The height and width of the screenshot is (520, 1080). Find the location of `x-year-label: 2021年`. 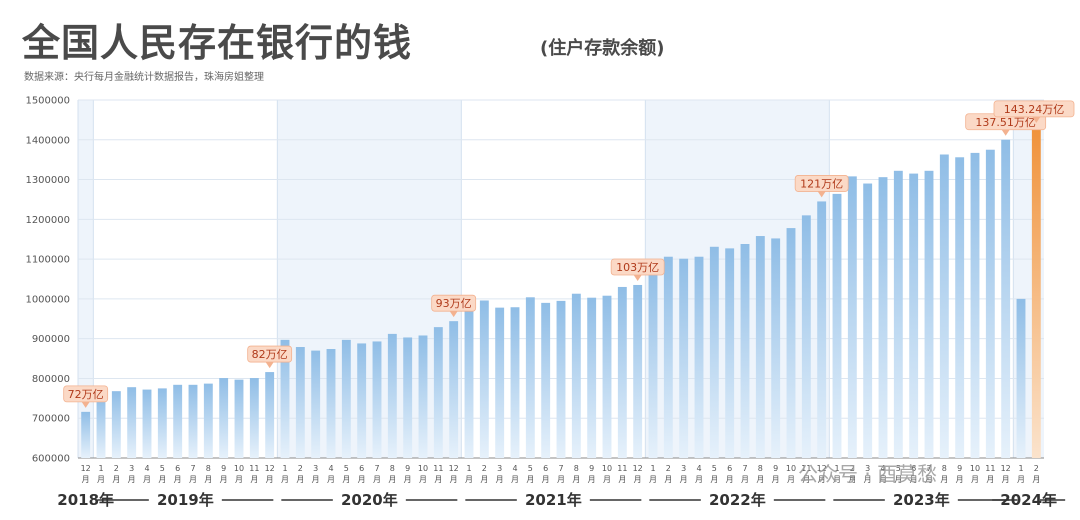

x-year-label: 2021年 is located at coordinates (553, 500).